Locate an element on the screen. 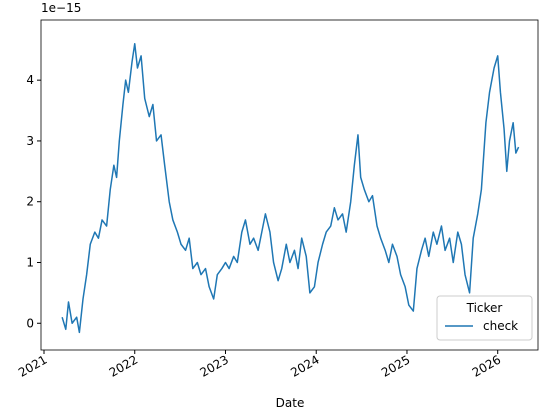  y-tick-label: 4 is located at coordinates (30, 80).